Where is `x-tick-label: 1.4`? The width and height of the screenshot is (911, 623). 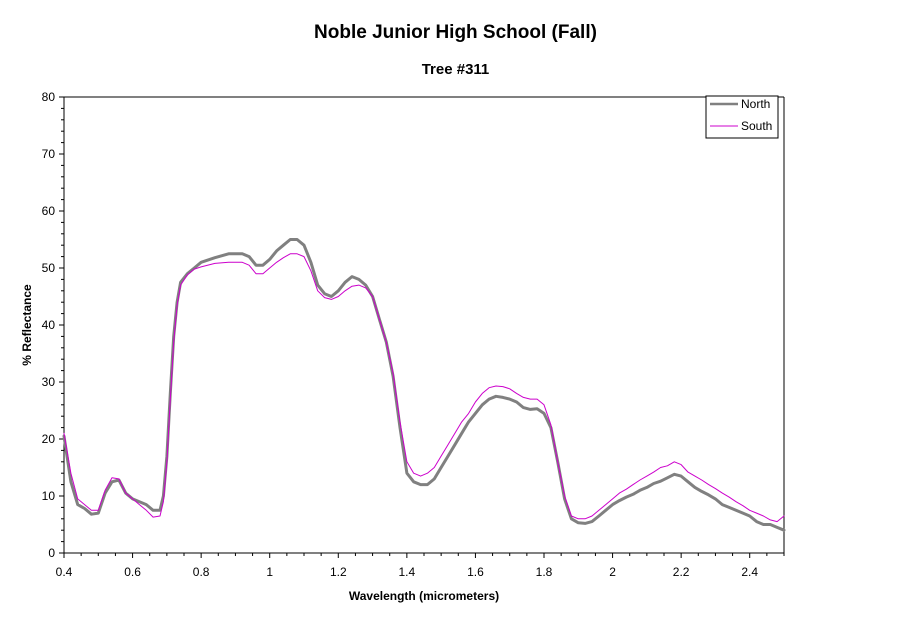
x-tick-label: 1.4 is located at coordinates (407, 572).